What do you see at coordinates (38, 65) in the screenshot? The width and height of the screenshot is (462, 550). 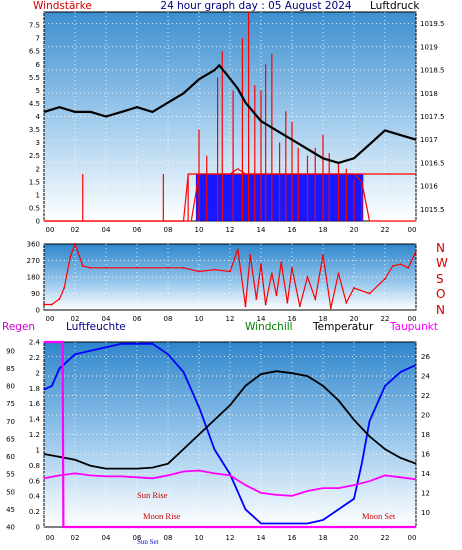 I see `wind-speed-tick: 6` at bounding box center [38, 65].